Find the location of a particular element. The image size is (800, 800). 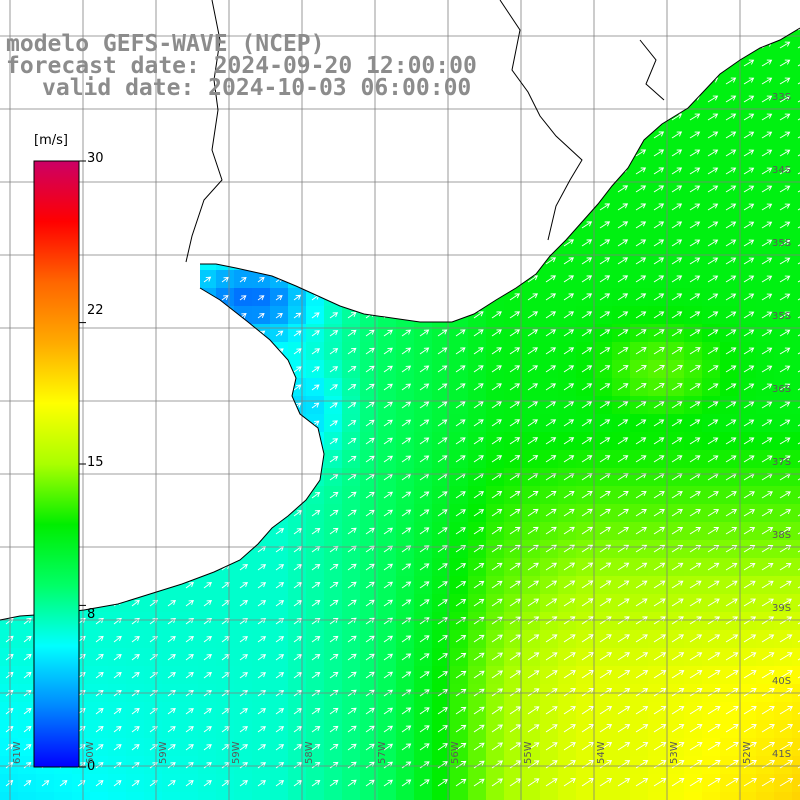

lon-label: 56W is located at coordinates (455, 752).